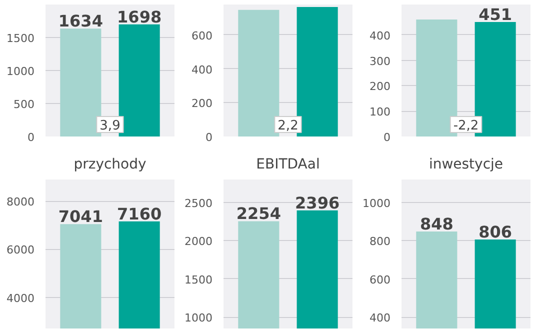 Image resolution: width=536 pixels, height=332 pixels. What do you see at coordinates (437, 224) in the screenshot?
I see `data-label: 848` at bounding box center [437, 224].